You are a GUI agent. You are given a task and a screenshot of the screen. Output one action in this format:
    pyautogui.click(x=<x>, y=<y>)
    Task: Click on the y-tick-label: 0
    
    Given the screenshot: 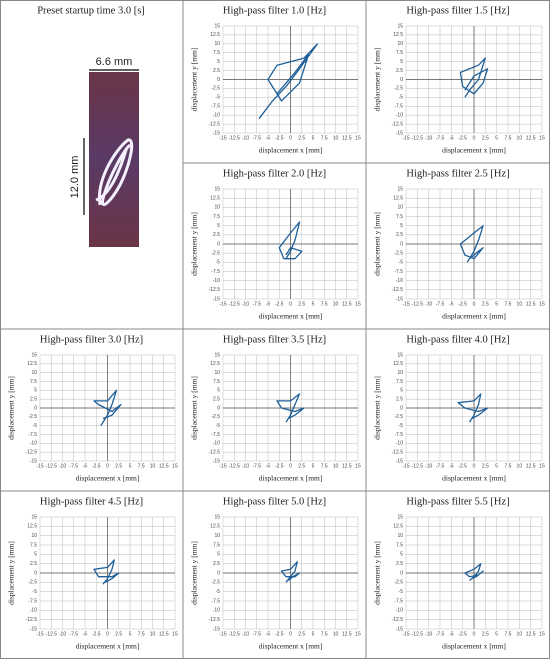 What is the action you would take?
    pyautogui.click(x=218, y=408)
    